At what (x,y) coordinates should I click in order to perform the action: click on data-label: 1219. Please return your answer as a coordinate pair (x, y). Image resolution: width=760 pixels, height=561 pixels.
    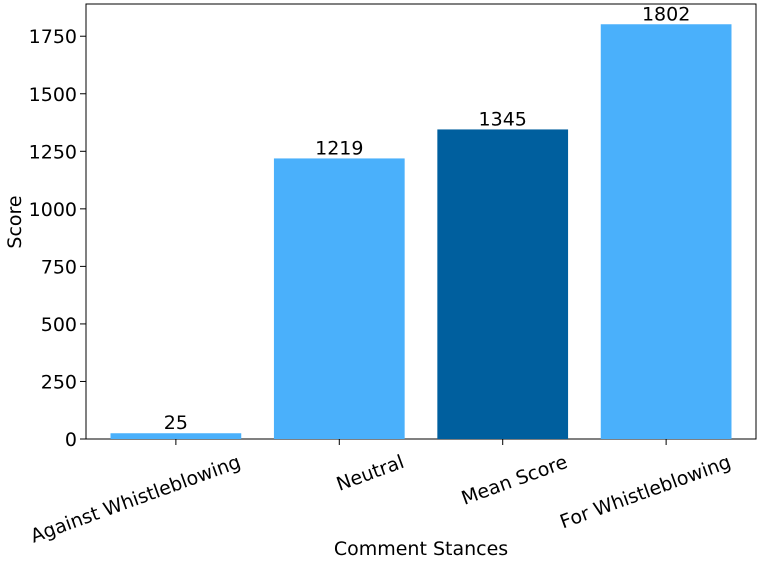
    Looking at the image, I should click on (339, 148).